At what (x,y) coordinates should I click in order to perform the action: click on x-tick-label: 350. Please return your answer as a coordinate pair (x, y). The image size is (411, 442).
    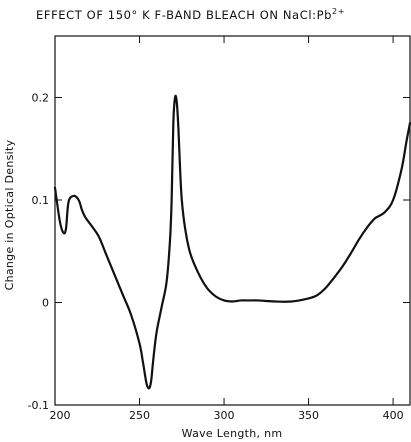
    Looking at the image, I should click on (308, 415).